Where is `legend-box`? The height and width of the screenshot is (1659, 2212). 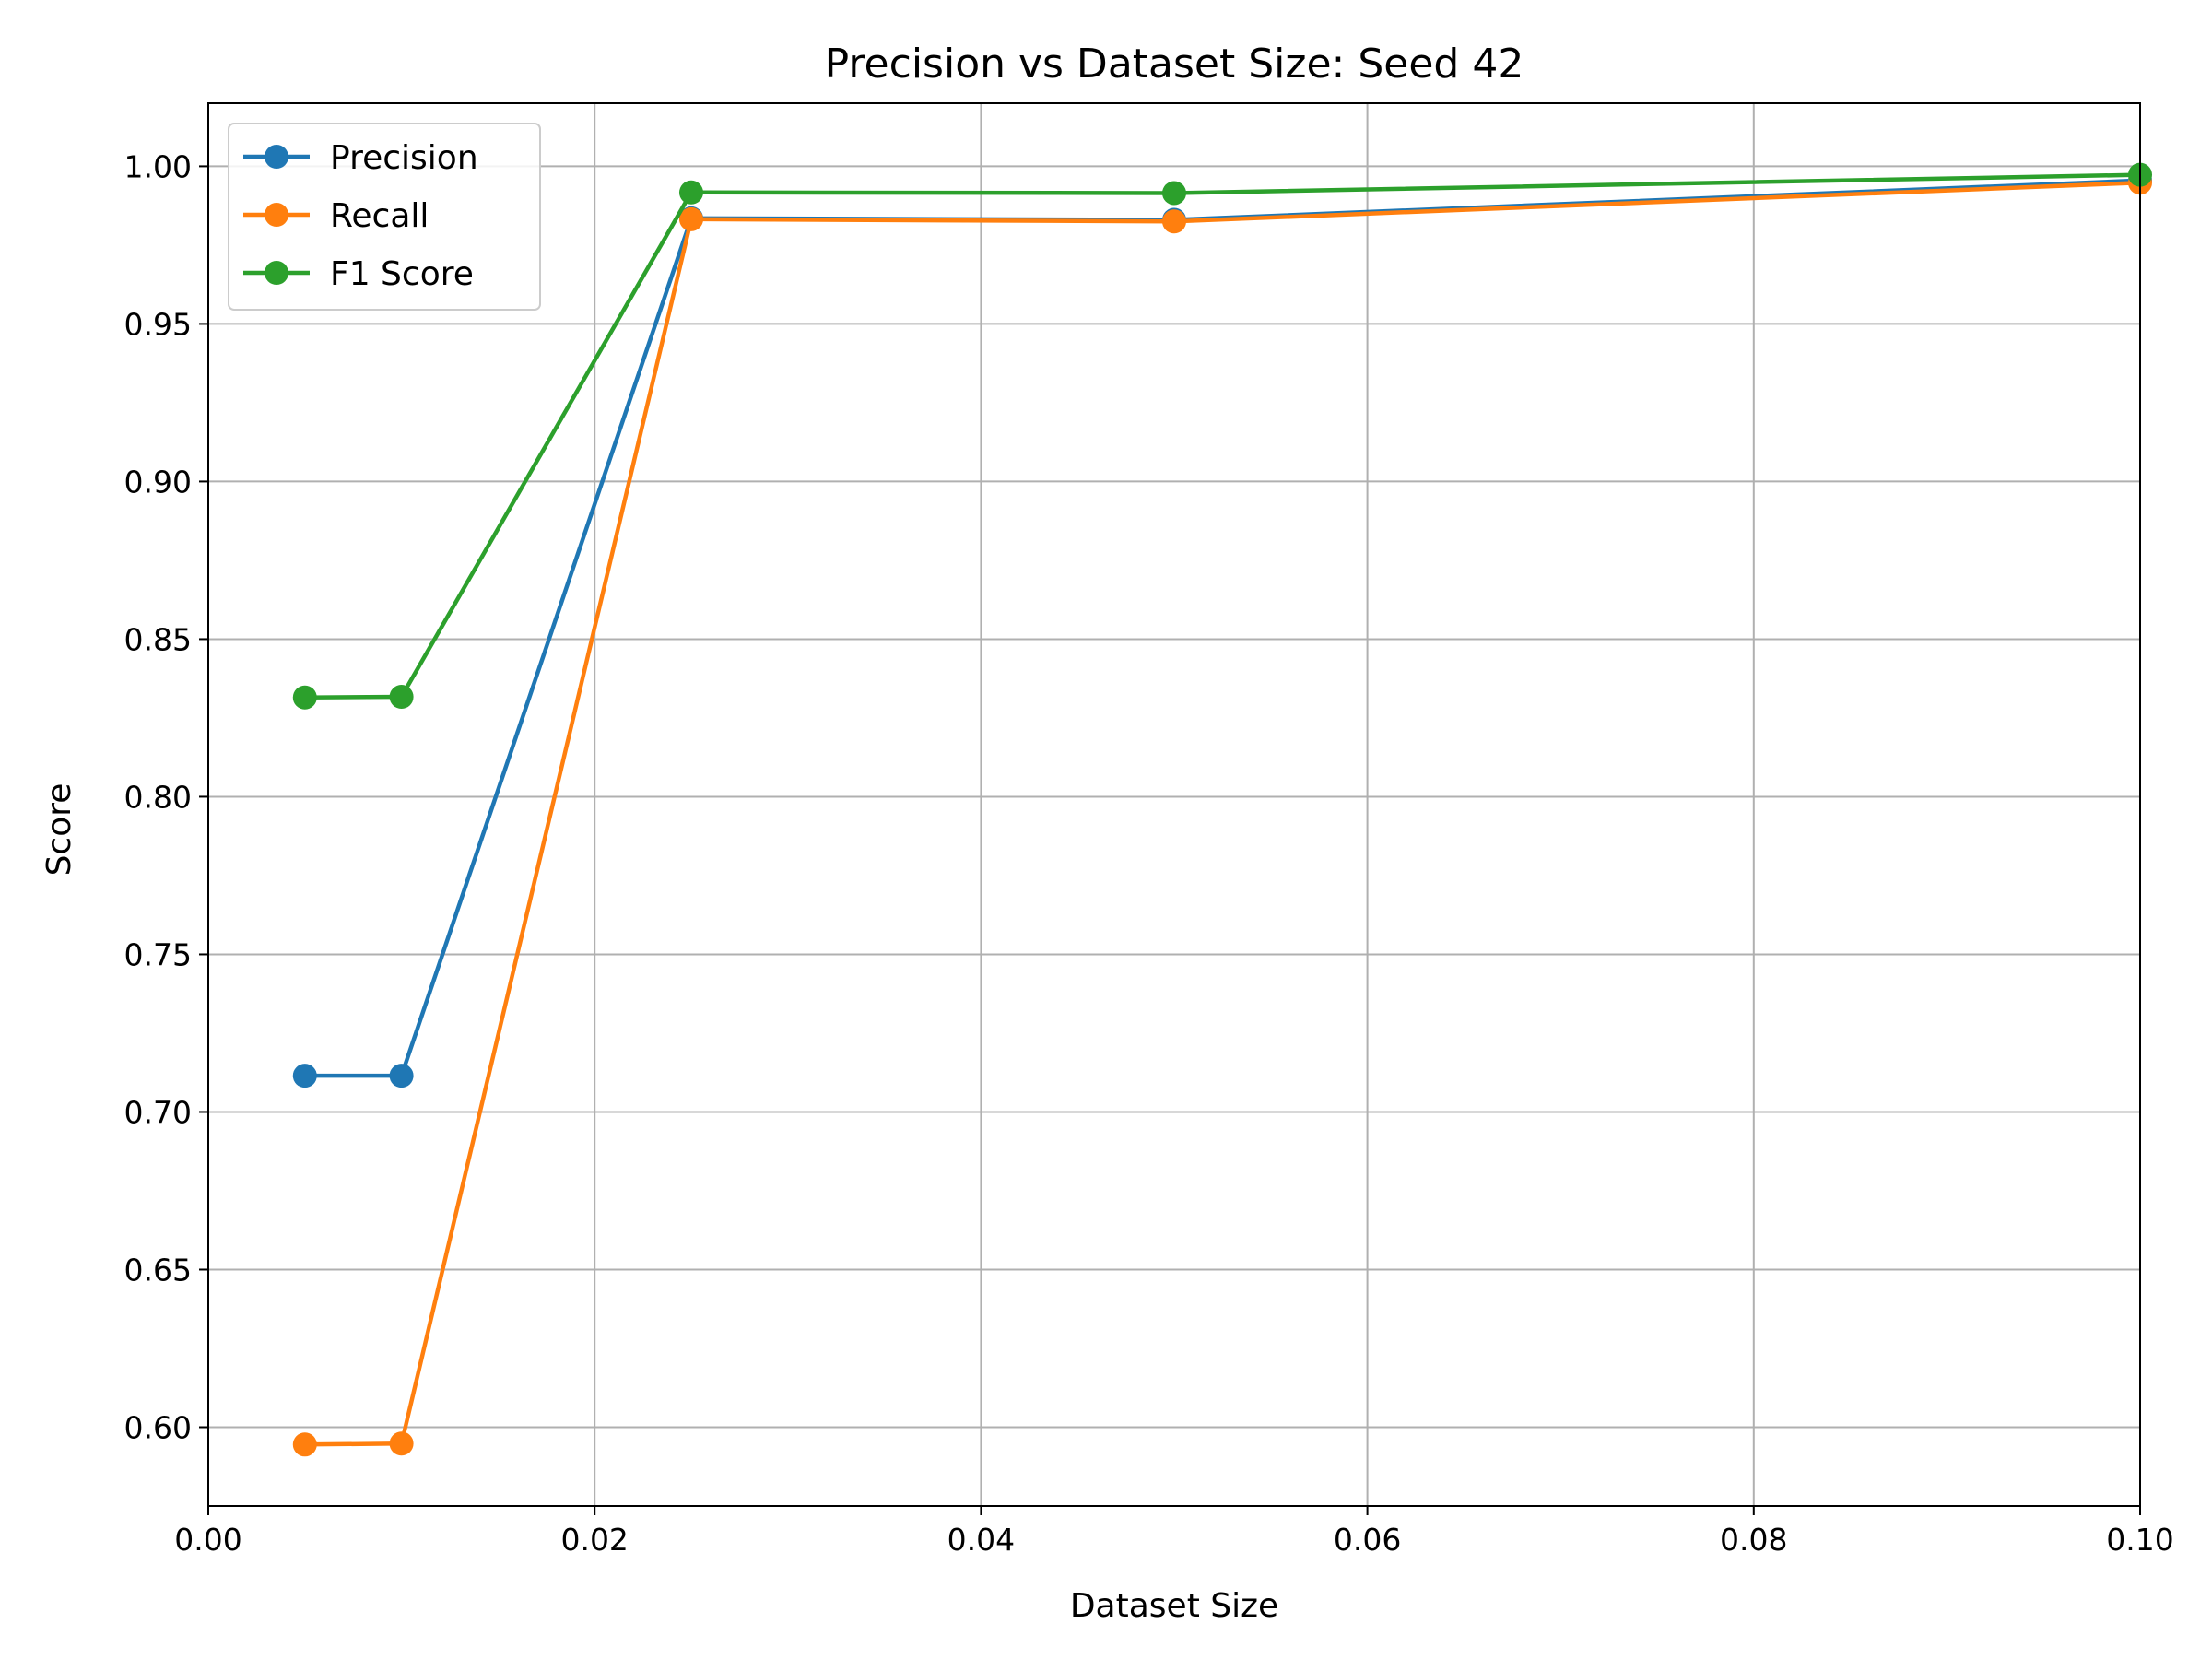 legend-box is located at coordinates (384, 217).